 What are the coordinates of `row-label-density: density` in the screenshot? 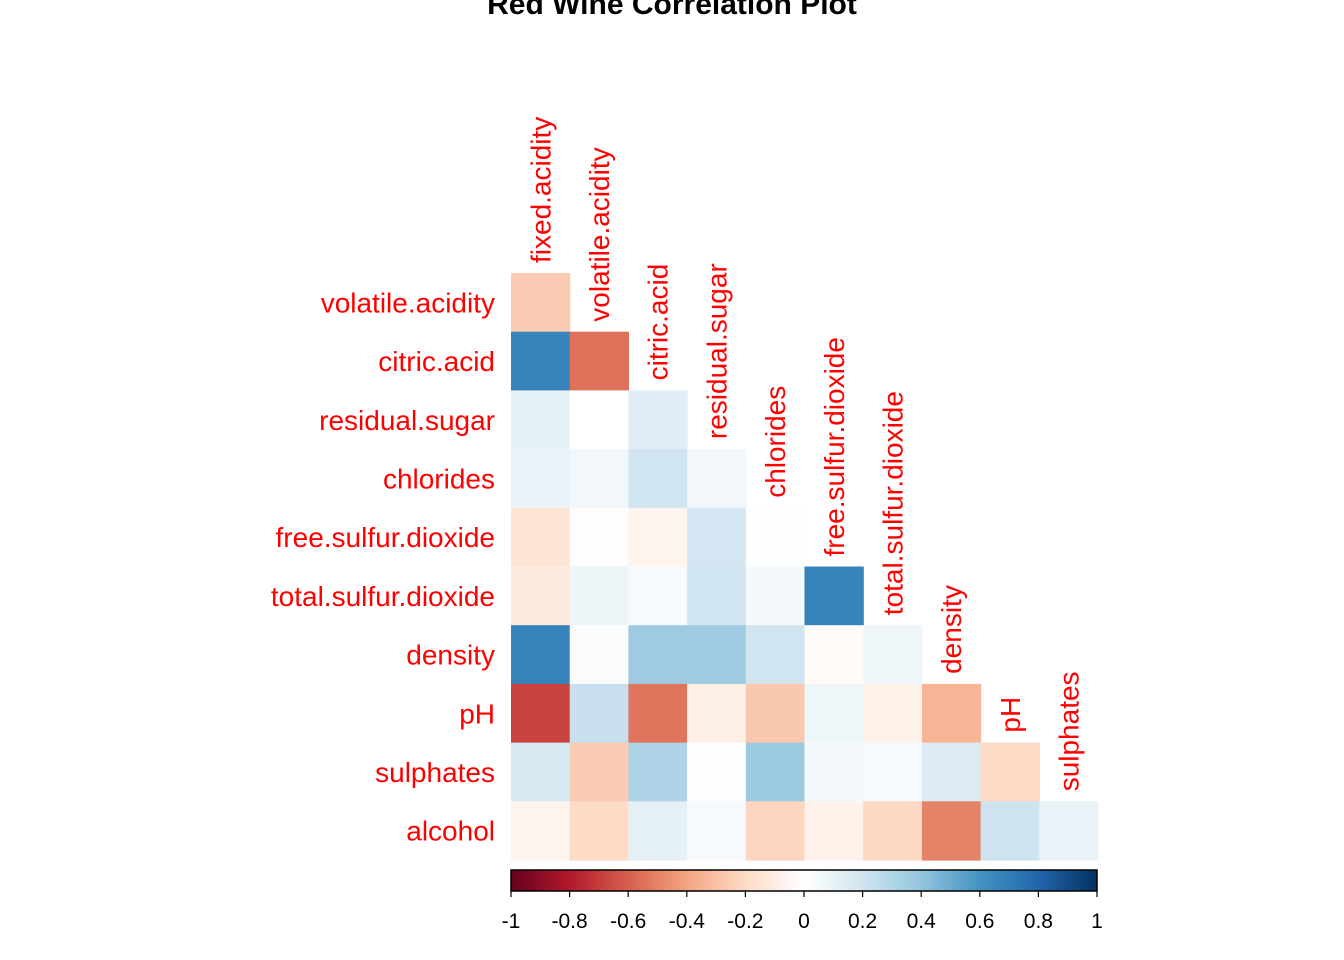 It's located at (450, 655).